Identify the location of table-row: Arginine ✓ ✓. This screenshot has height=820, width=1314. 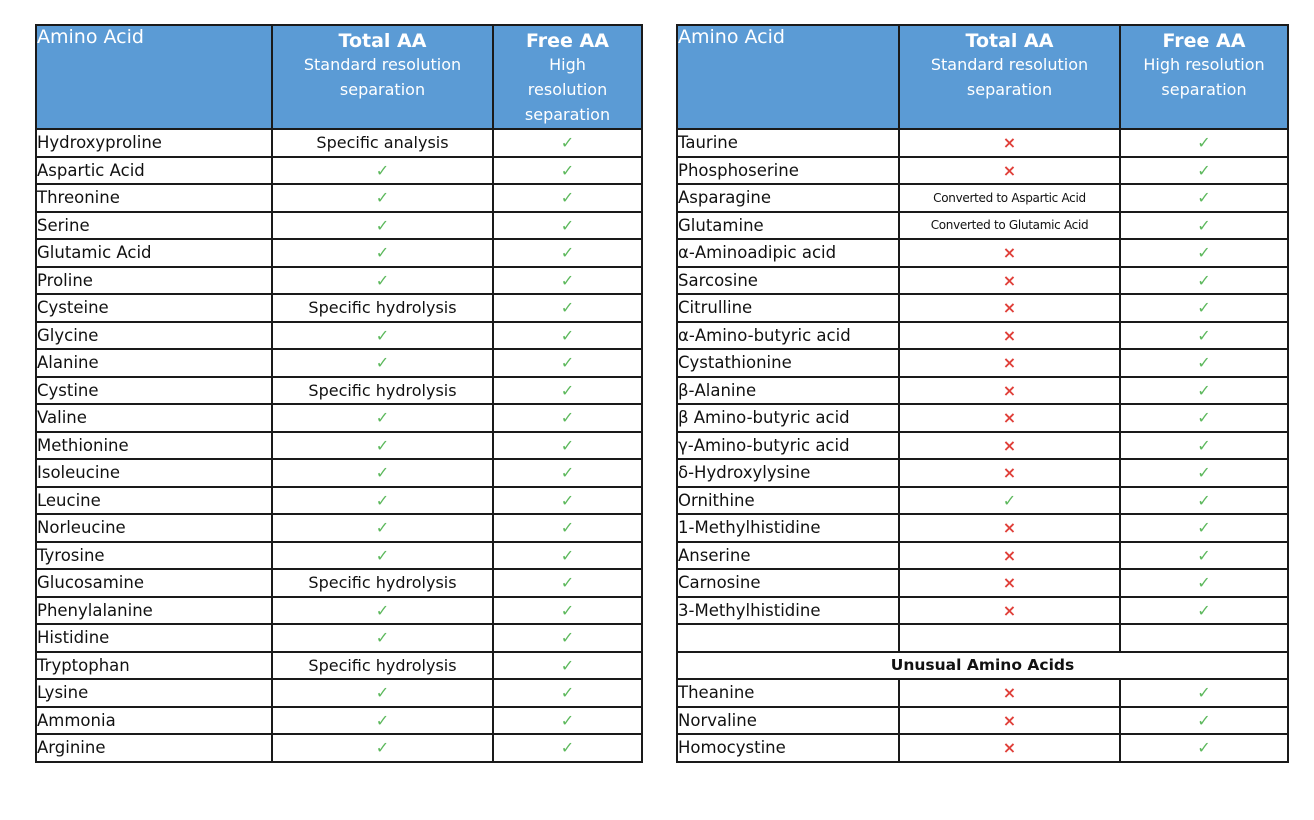
(339, 748).